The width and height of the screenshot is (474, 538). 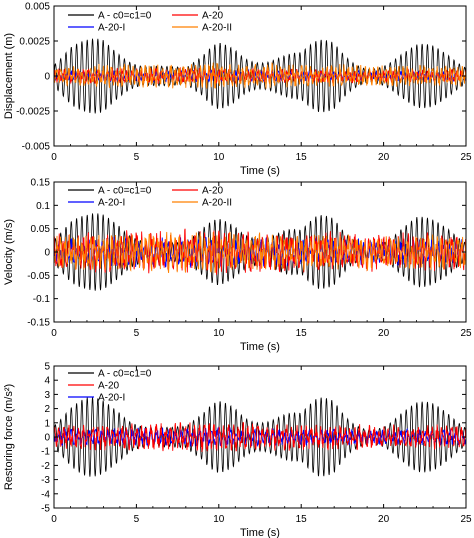 What do you see at coordinates (45, 466) in the screenshot?
I see `y-tick-label: -2` at bounding box center [45, 466].